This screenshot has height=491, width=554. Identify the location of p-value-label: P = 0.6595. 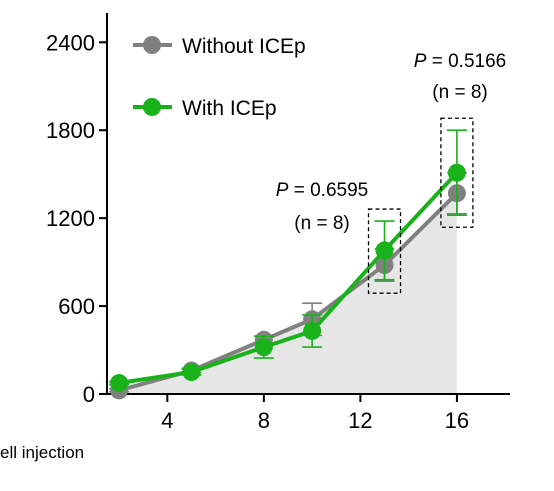
(322, 190).